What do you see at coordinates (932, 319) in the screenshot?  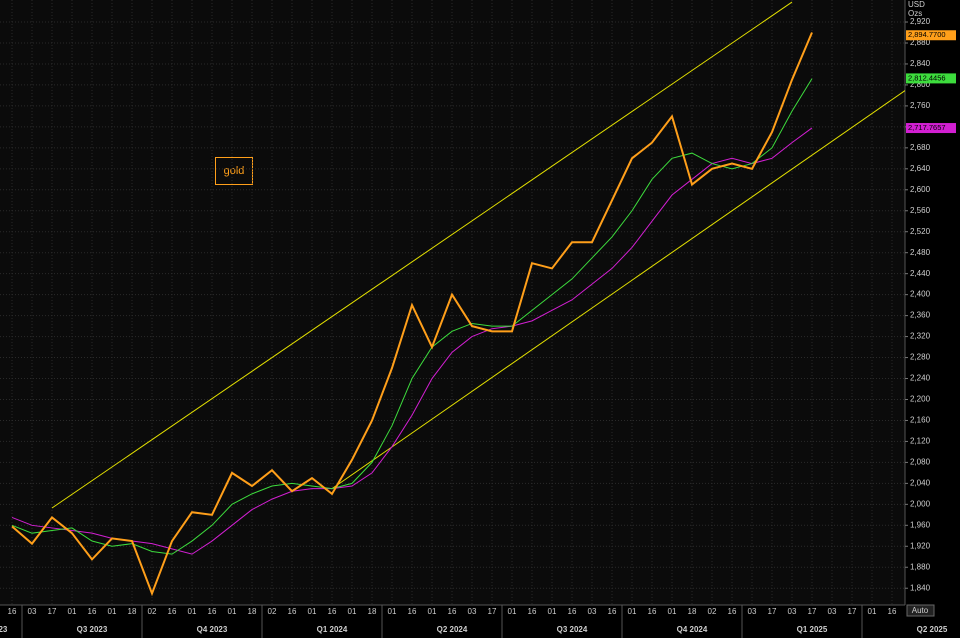 I see `right-axis-panel` at bounding box center [932, 319].